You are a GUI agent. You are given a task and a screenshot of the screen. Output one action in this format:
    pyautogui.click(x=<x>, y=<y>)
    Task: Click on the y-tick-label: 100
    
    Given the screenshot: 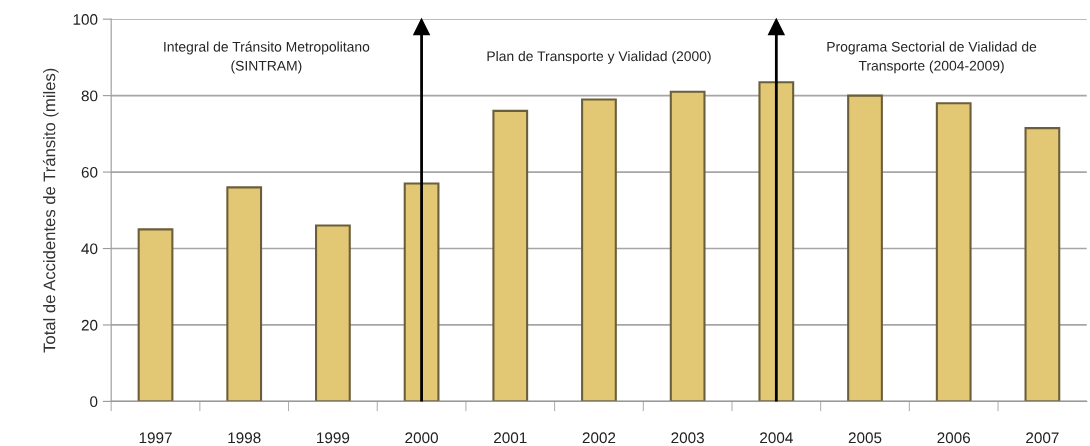 What is the action you would take?
    pyautogui.click(x=85, y=19)
    